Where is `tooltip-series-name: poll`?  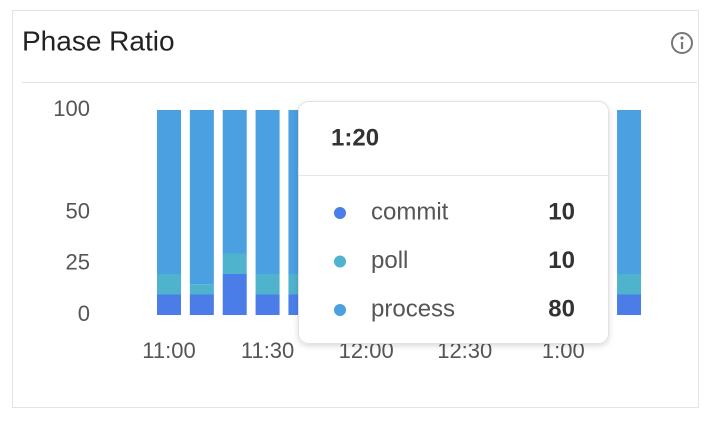
tooltip-series-name: poll is located at coordinates (389, 260).